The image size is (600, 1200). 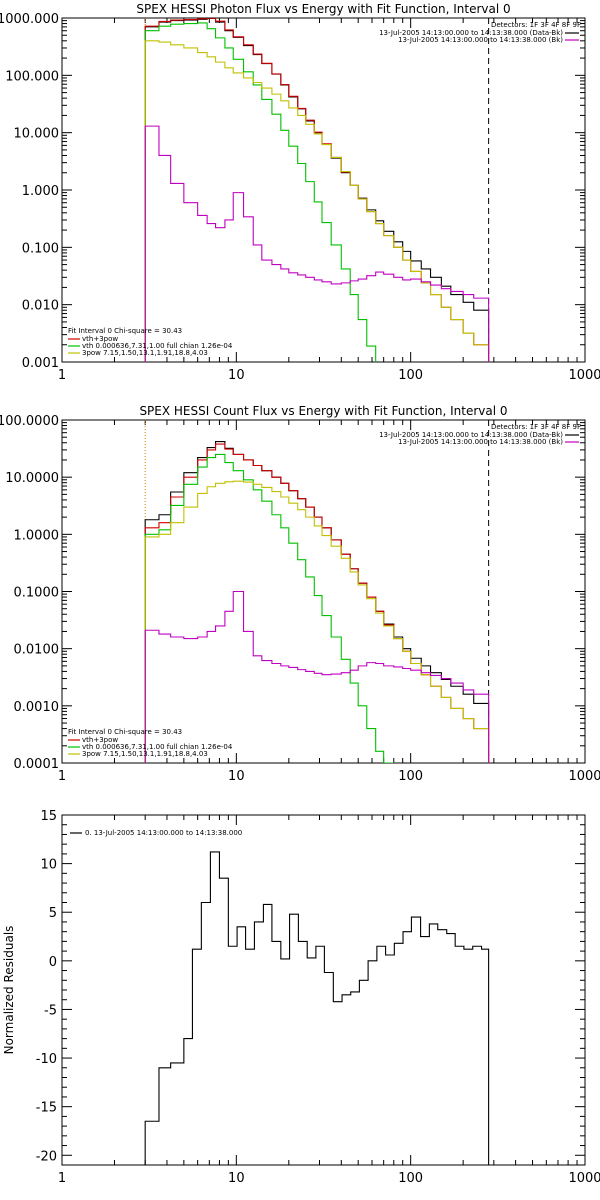 What do you see at coordinates (40, 248) in the screenshot?
I see `y-tick-label: 0.100` at bounding box center [40, 248].